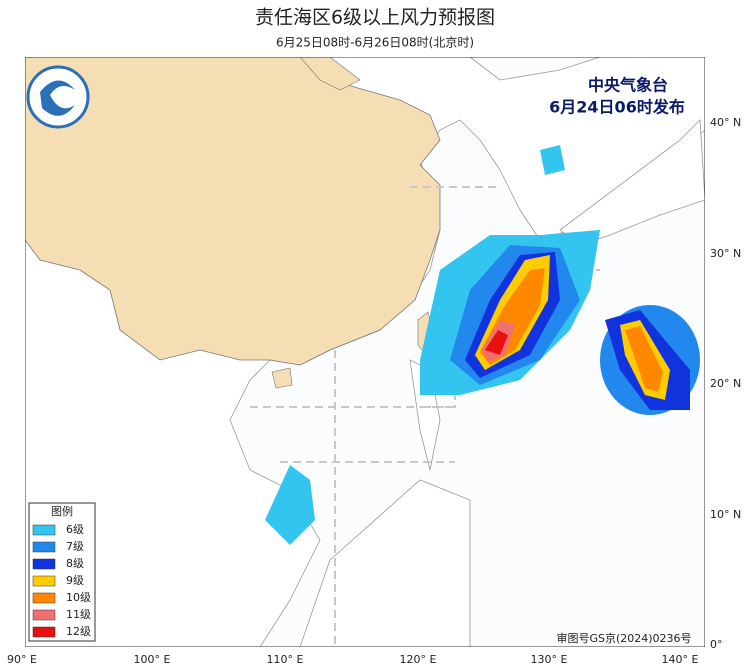 The height and width of the screenshot is (672, 750). I want to click on hainan, so click(282, 378).